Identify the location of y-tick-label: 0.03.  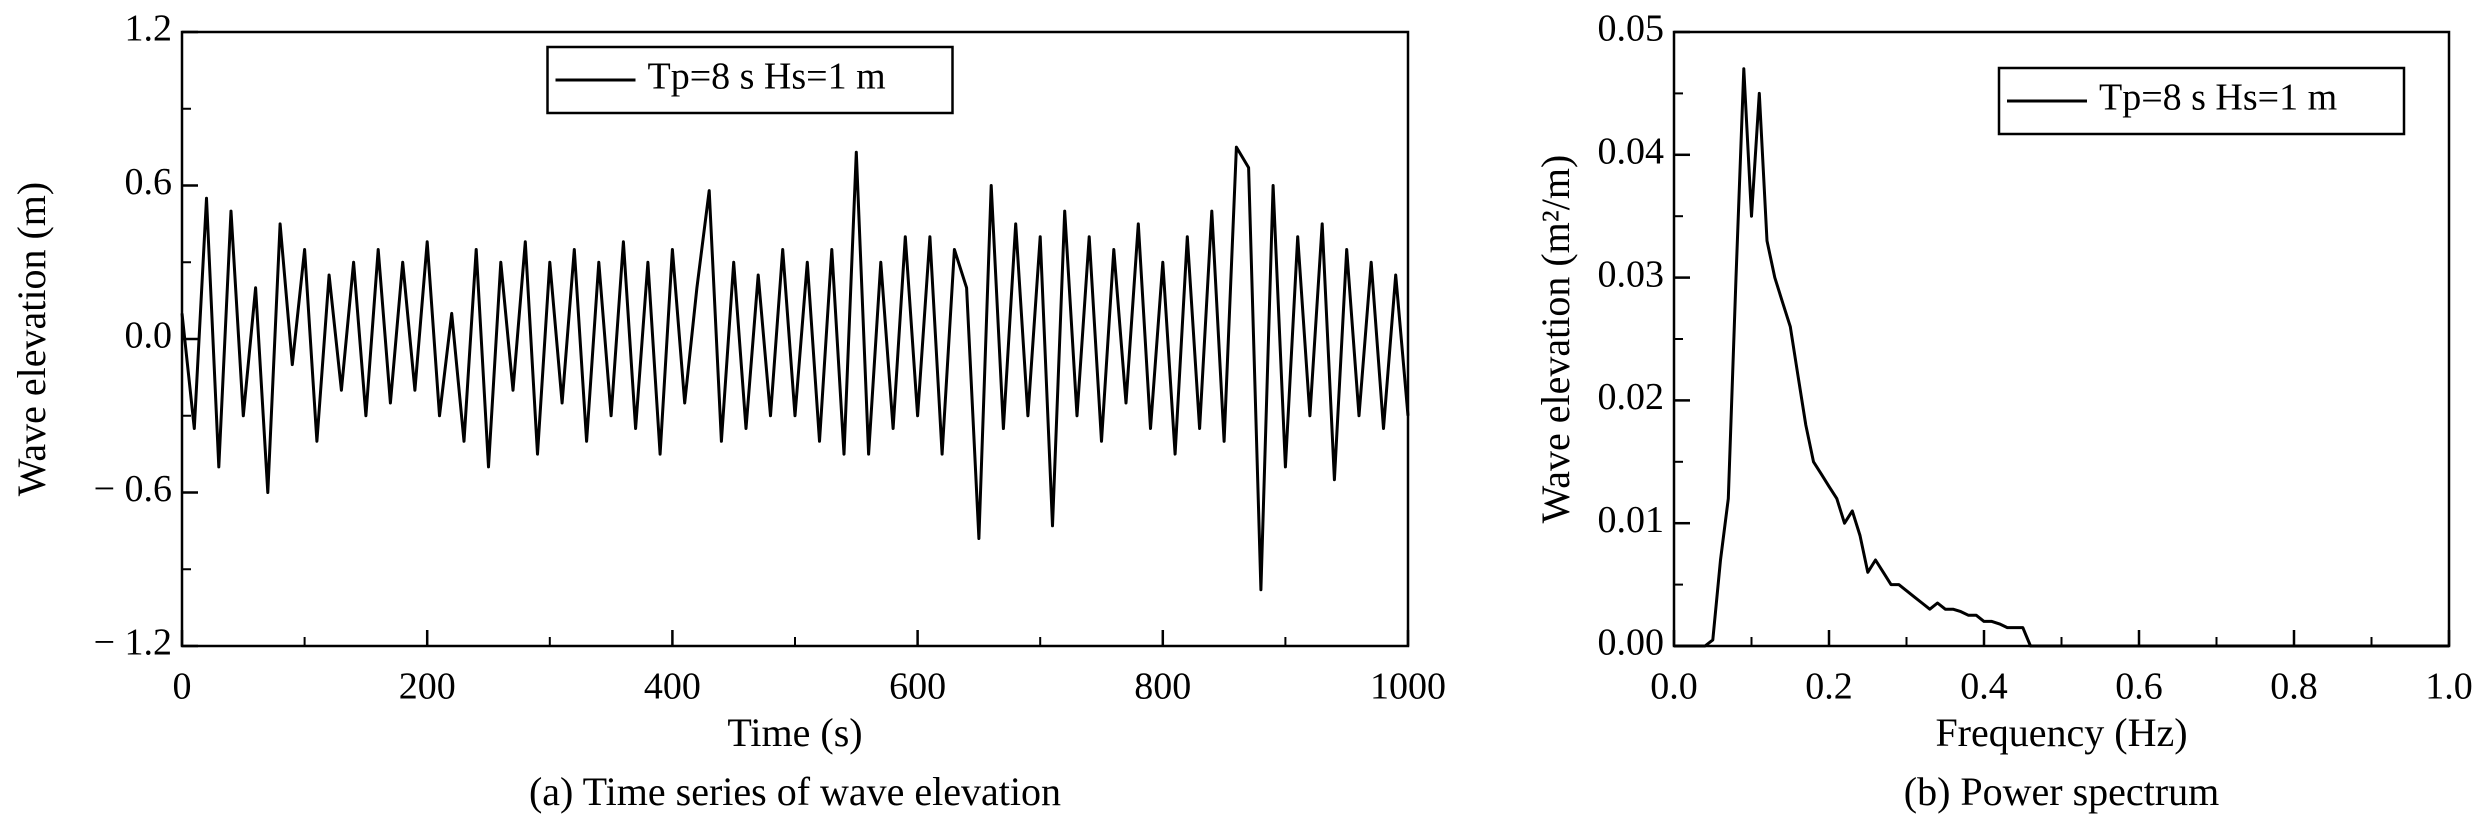
(1631, 274).